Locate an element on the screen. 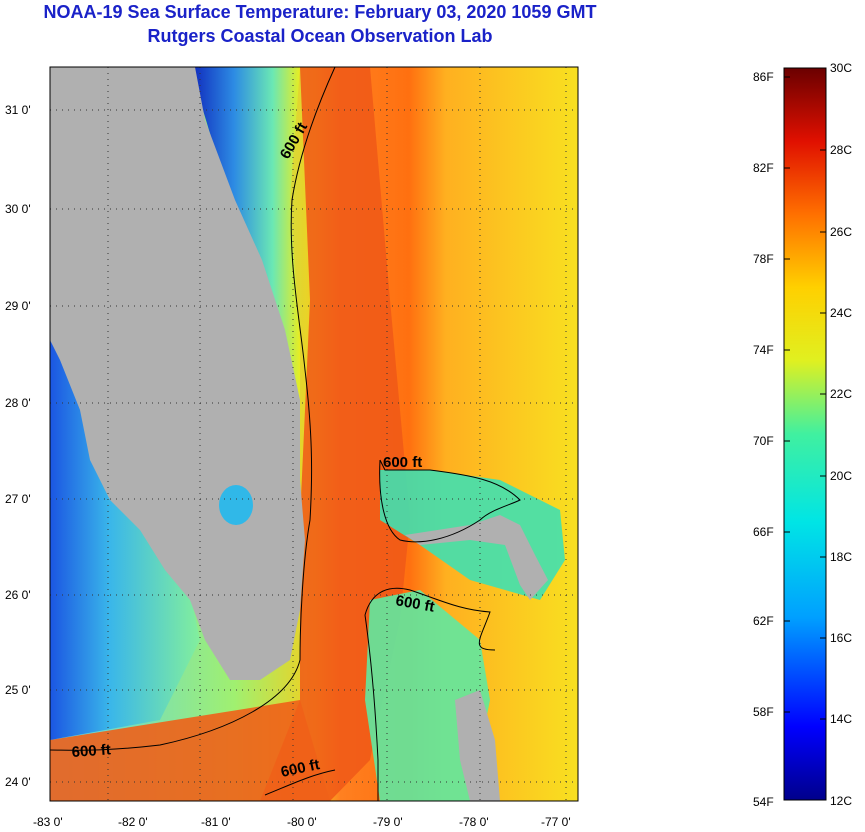 The height and width of the screenshot is (832, 865). colorbar-c-label: 30C is located at coordinates (841, 68).